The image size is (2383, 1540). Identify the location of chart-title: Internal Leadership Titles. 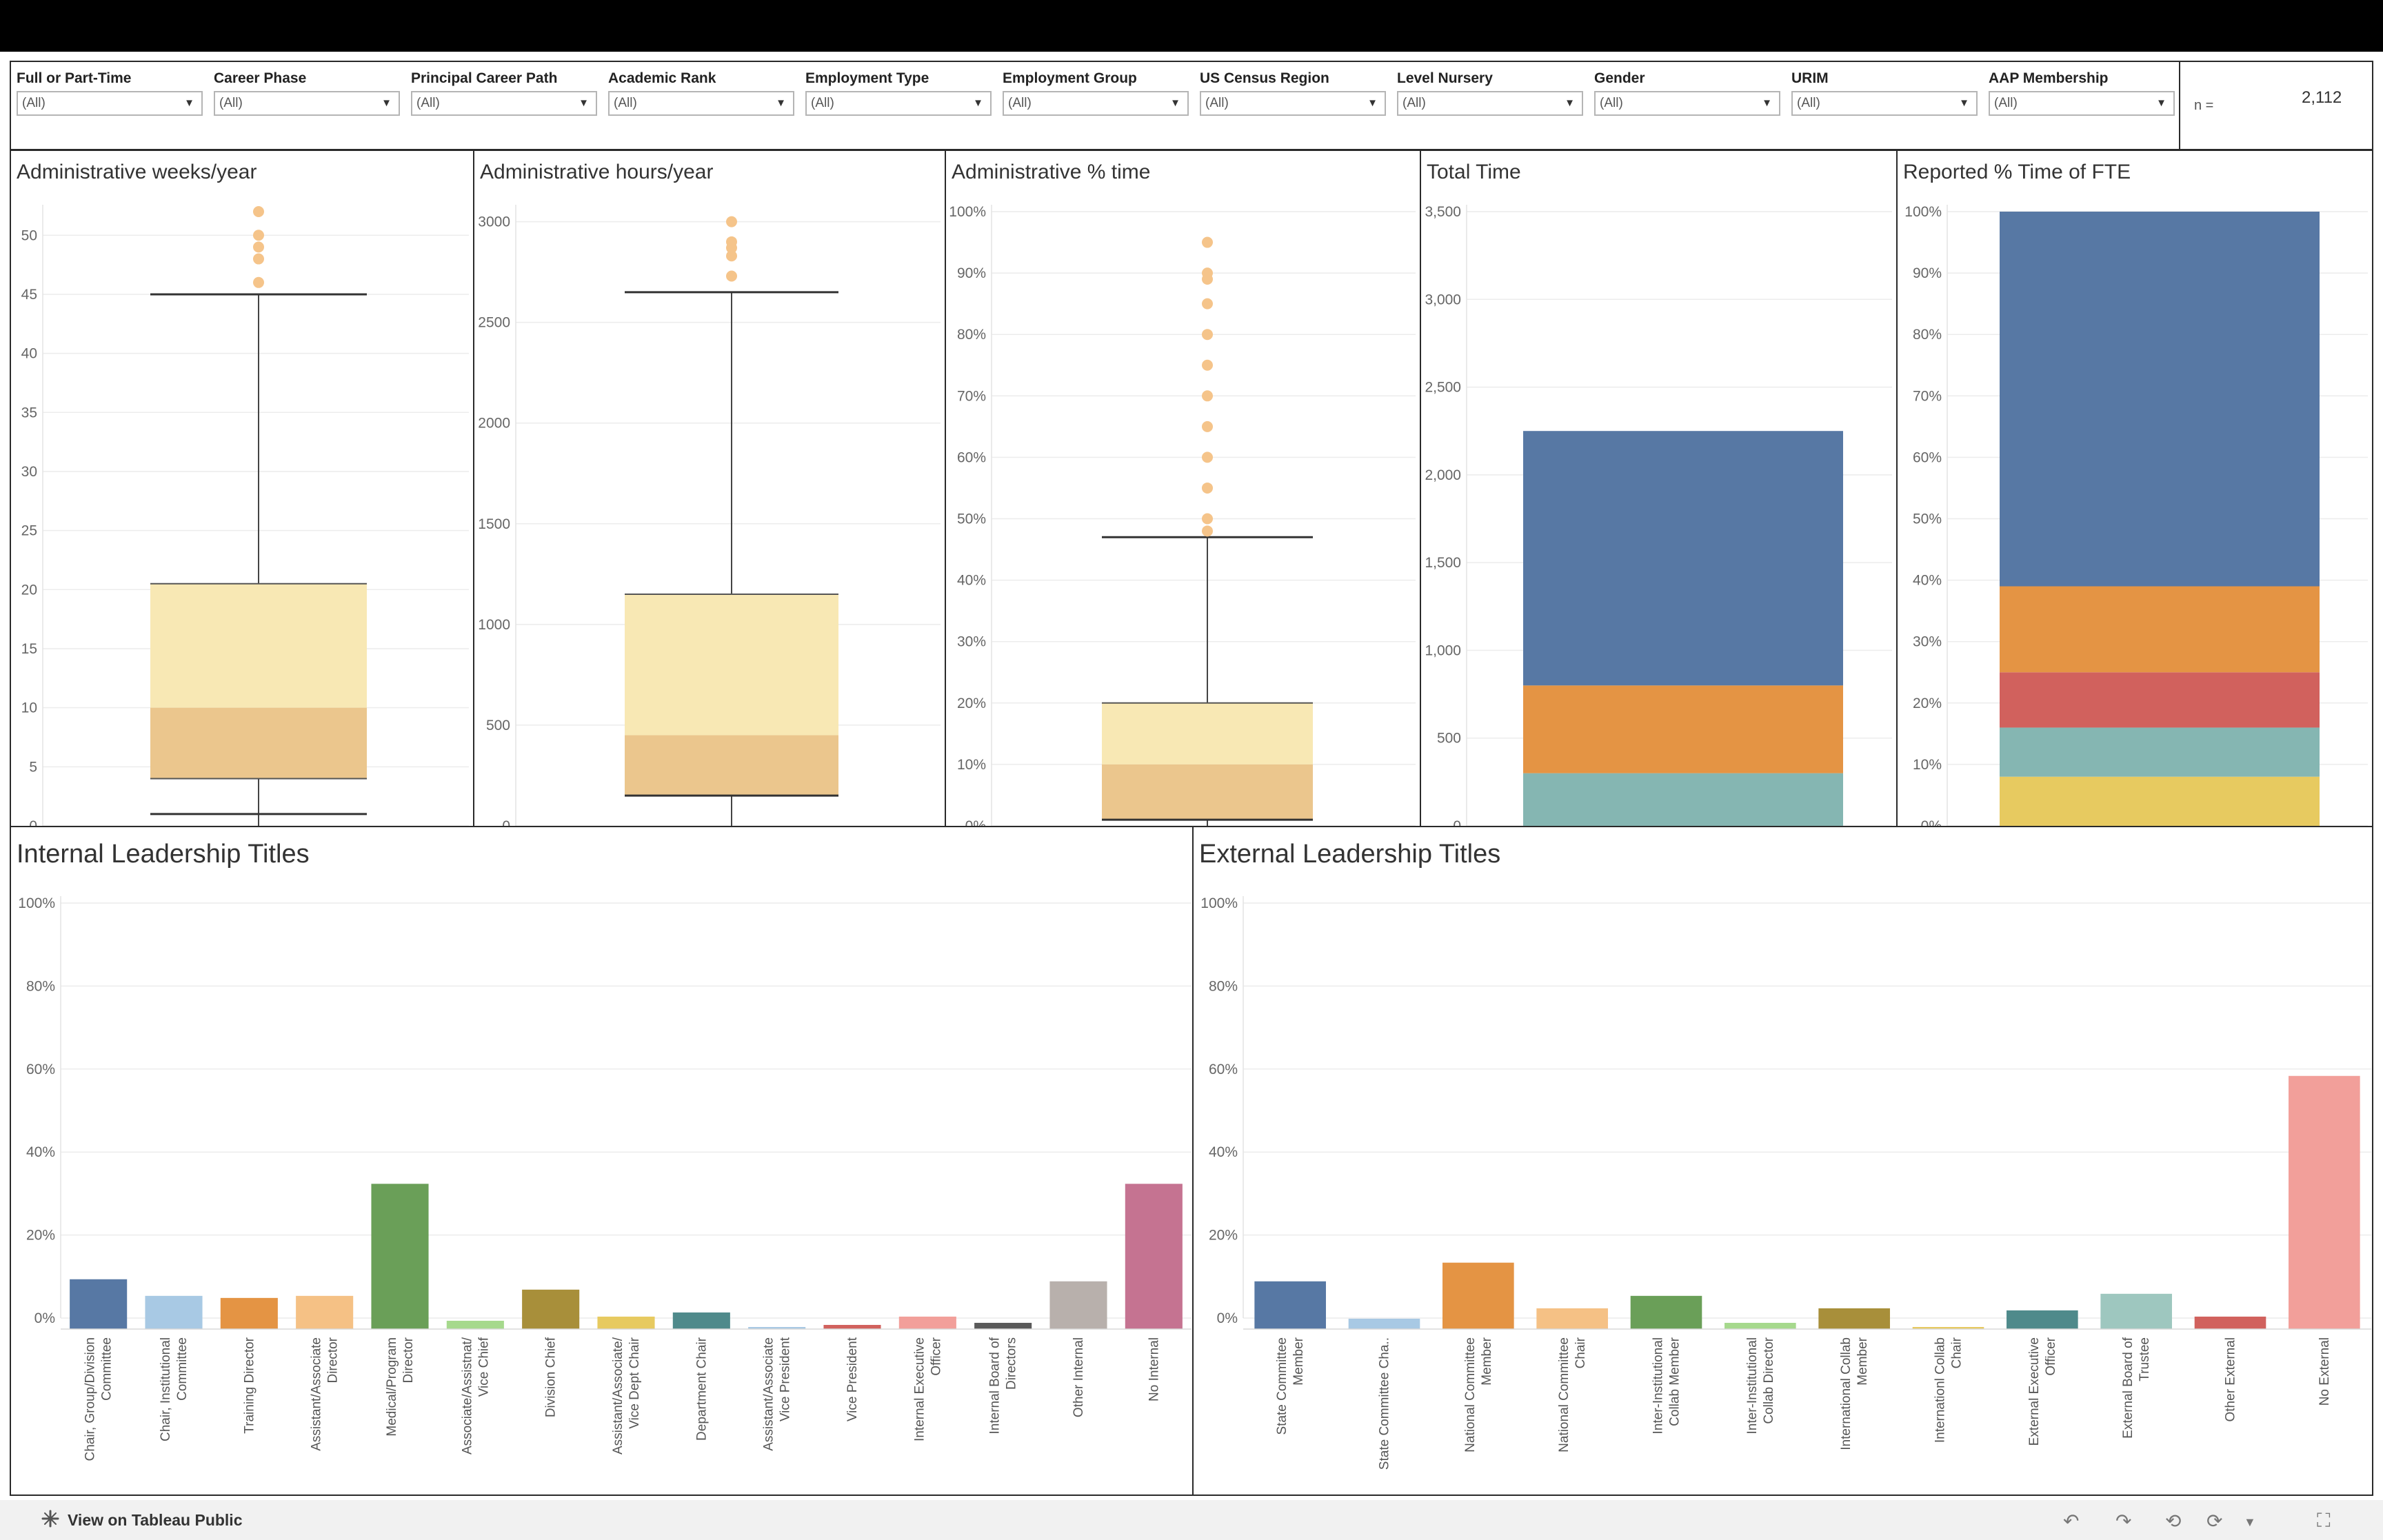
(163, 855).